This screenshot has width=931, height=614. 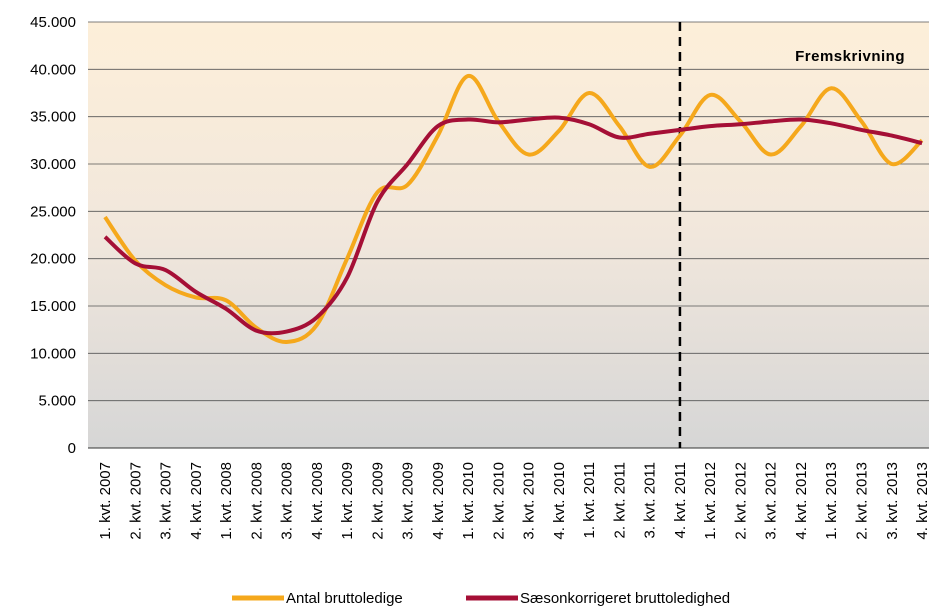 What do you see at coordinates (438, 501) in the screenshot?
I see `x-tick-label: 4. kvt. 2009` at bounding box center [438, 501].